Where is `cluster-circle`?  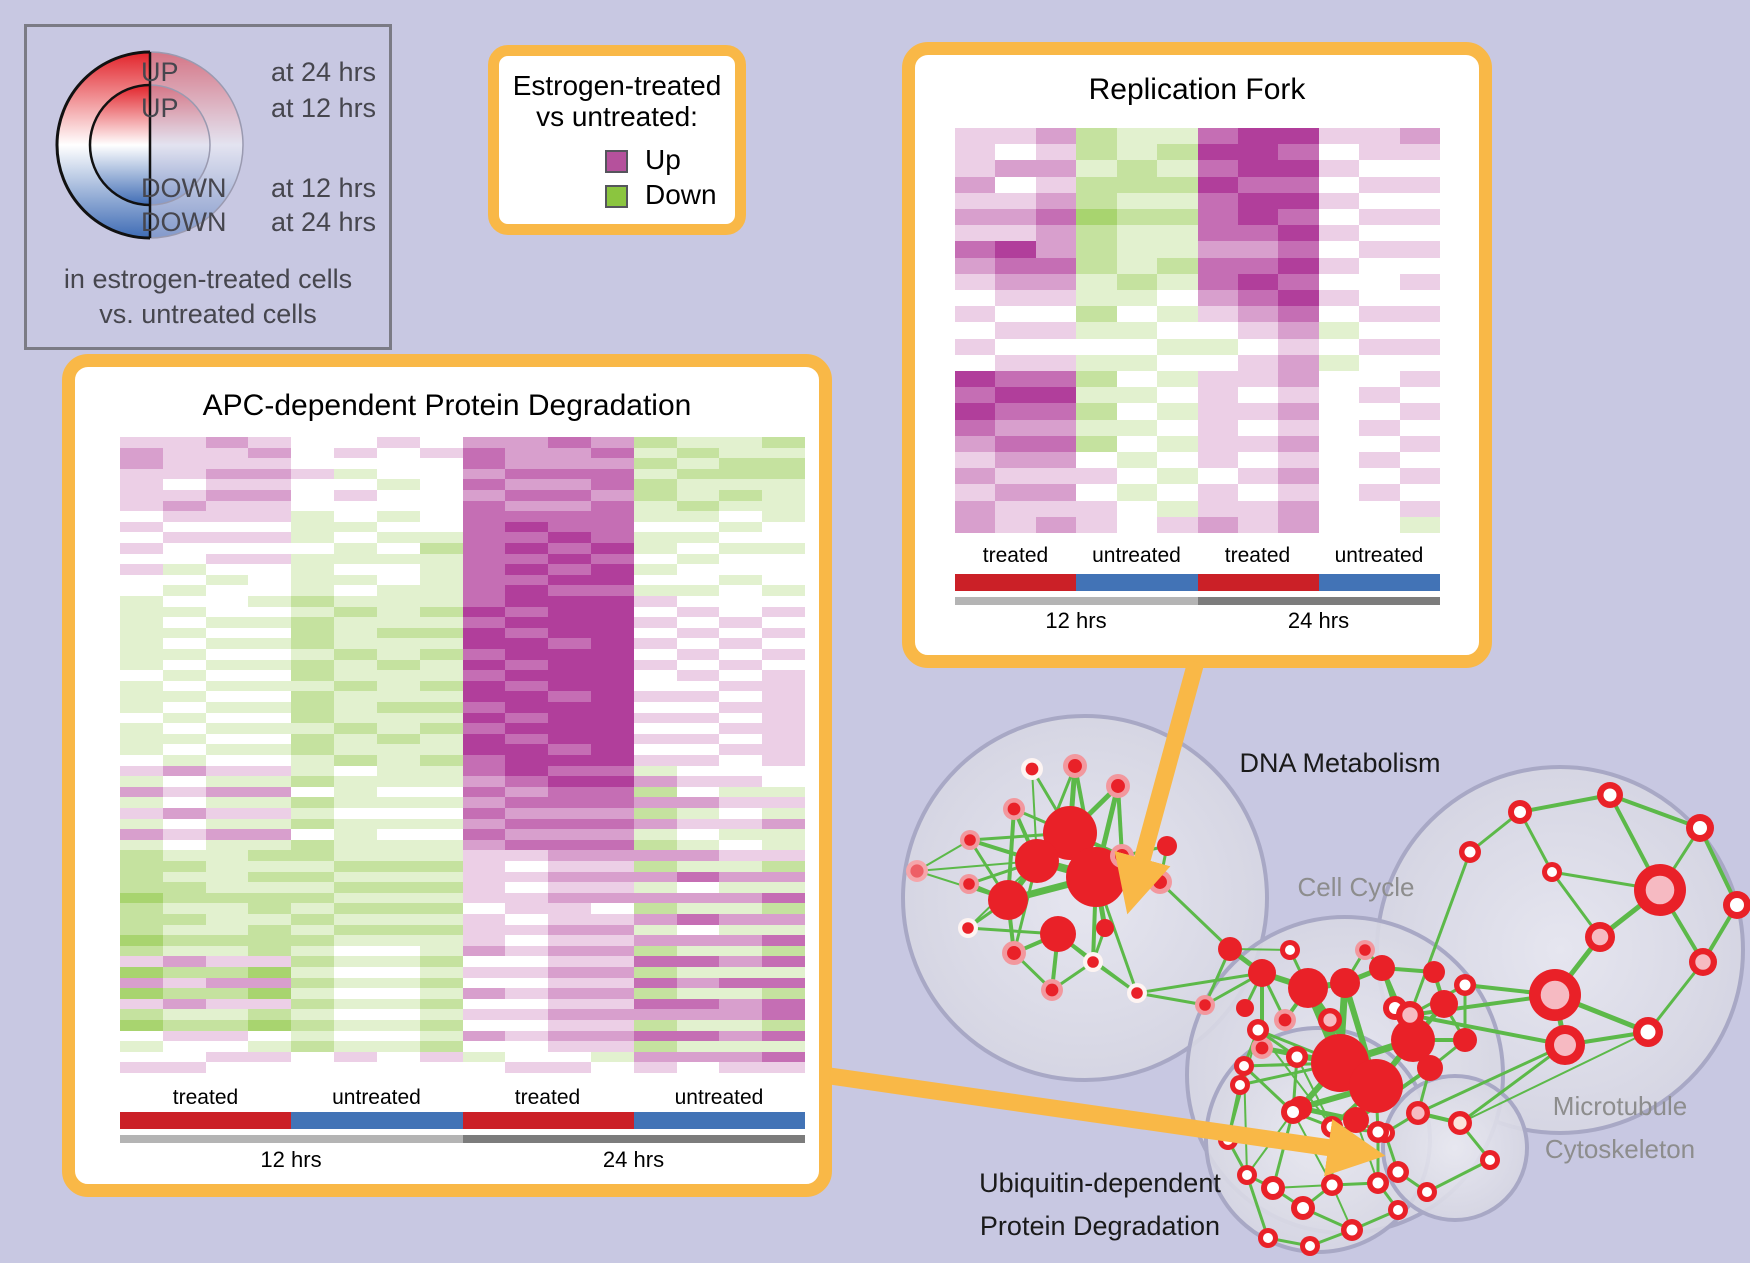 cluster-circle is located at coordinates (1085, 898).